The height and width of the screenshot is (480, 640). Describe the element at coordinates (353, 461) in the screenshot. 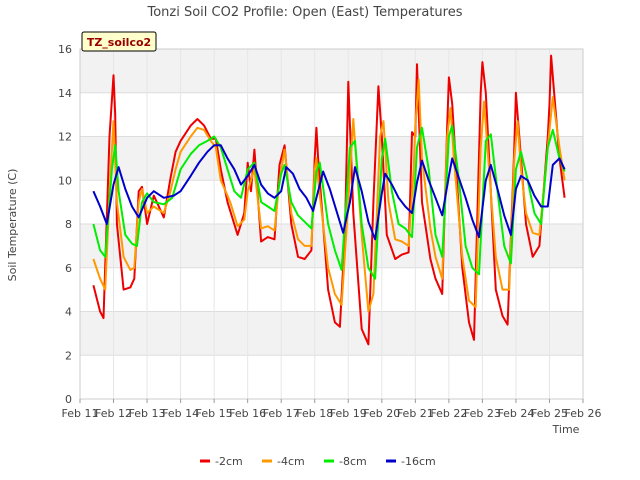

I see `legend-label: -8cm` at that location.